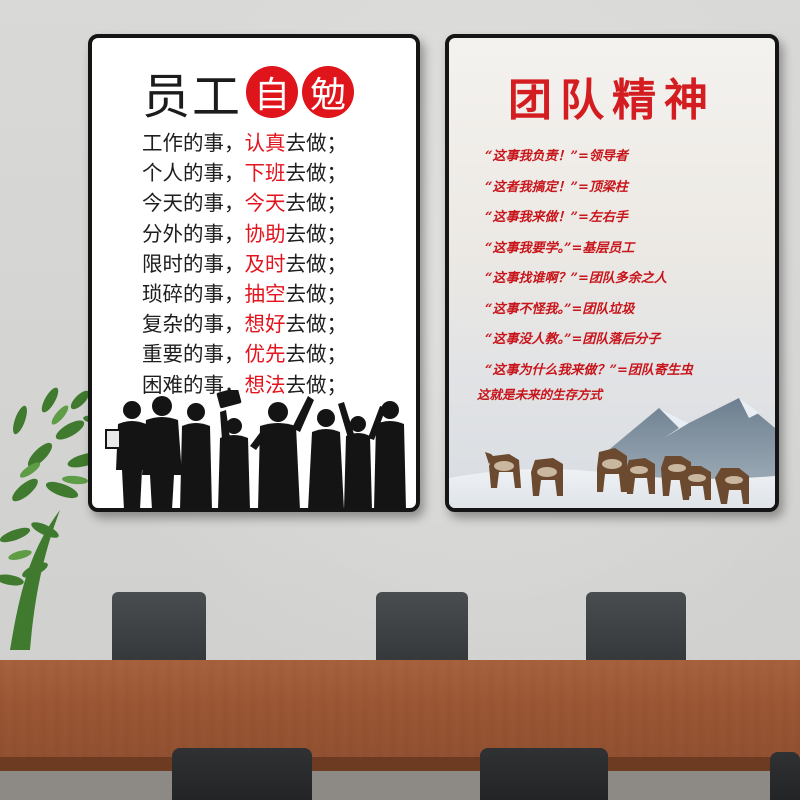  Describe the element at coordinates (576, 278) in the screenshot. I see `saying-line: “这事找谁啊？”=团队多余之人` at that location.